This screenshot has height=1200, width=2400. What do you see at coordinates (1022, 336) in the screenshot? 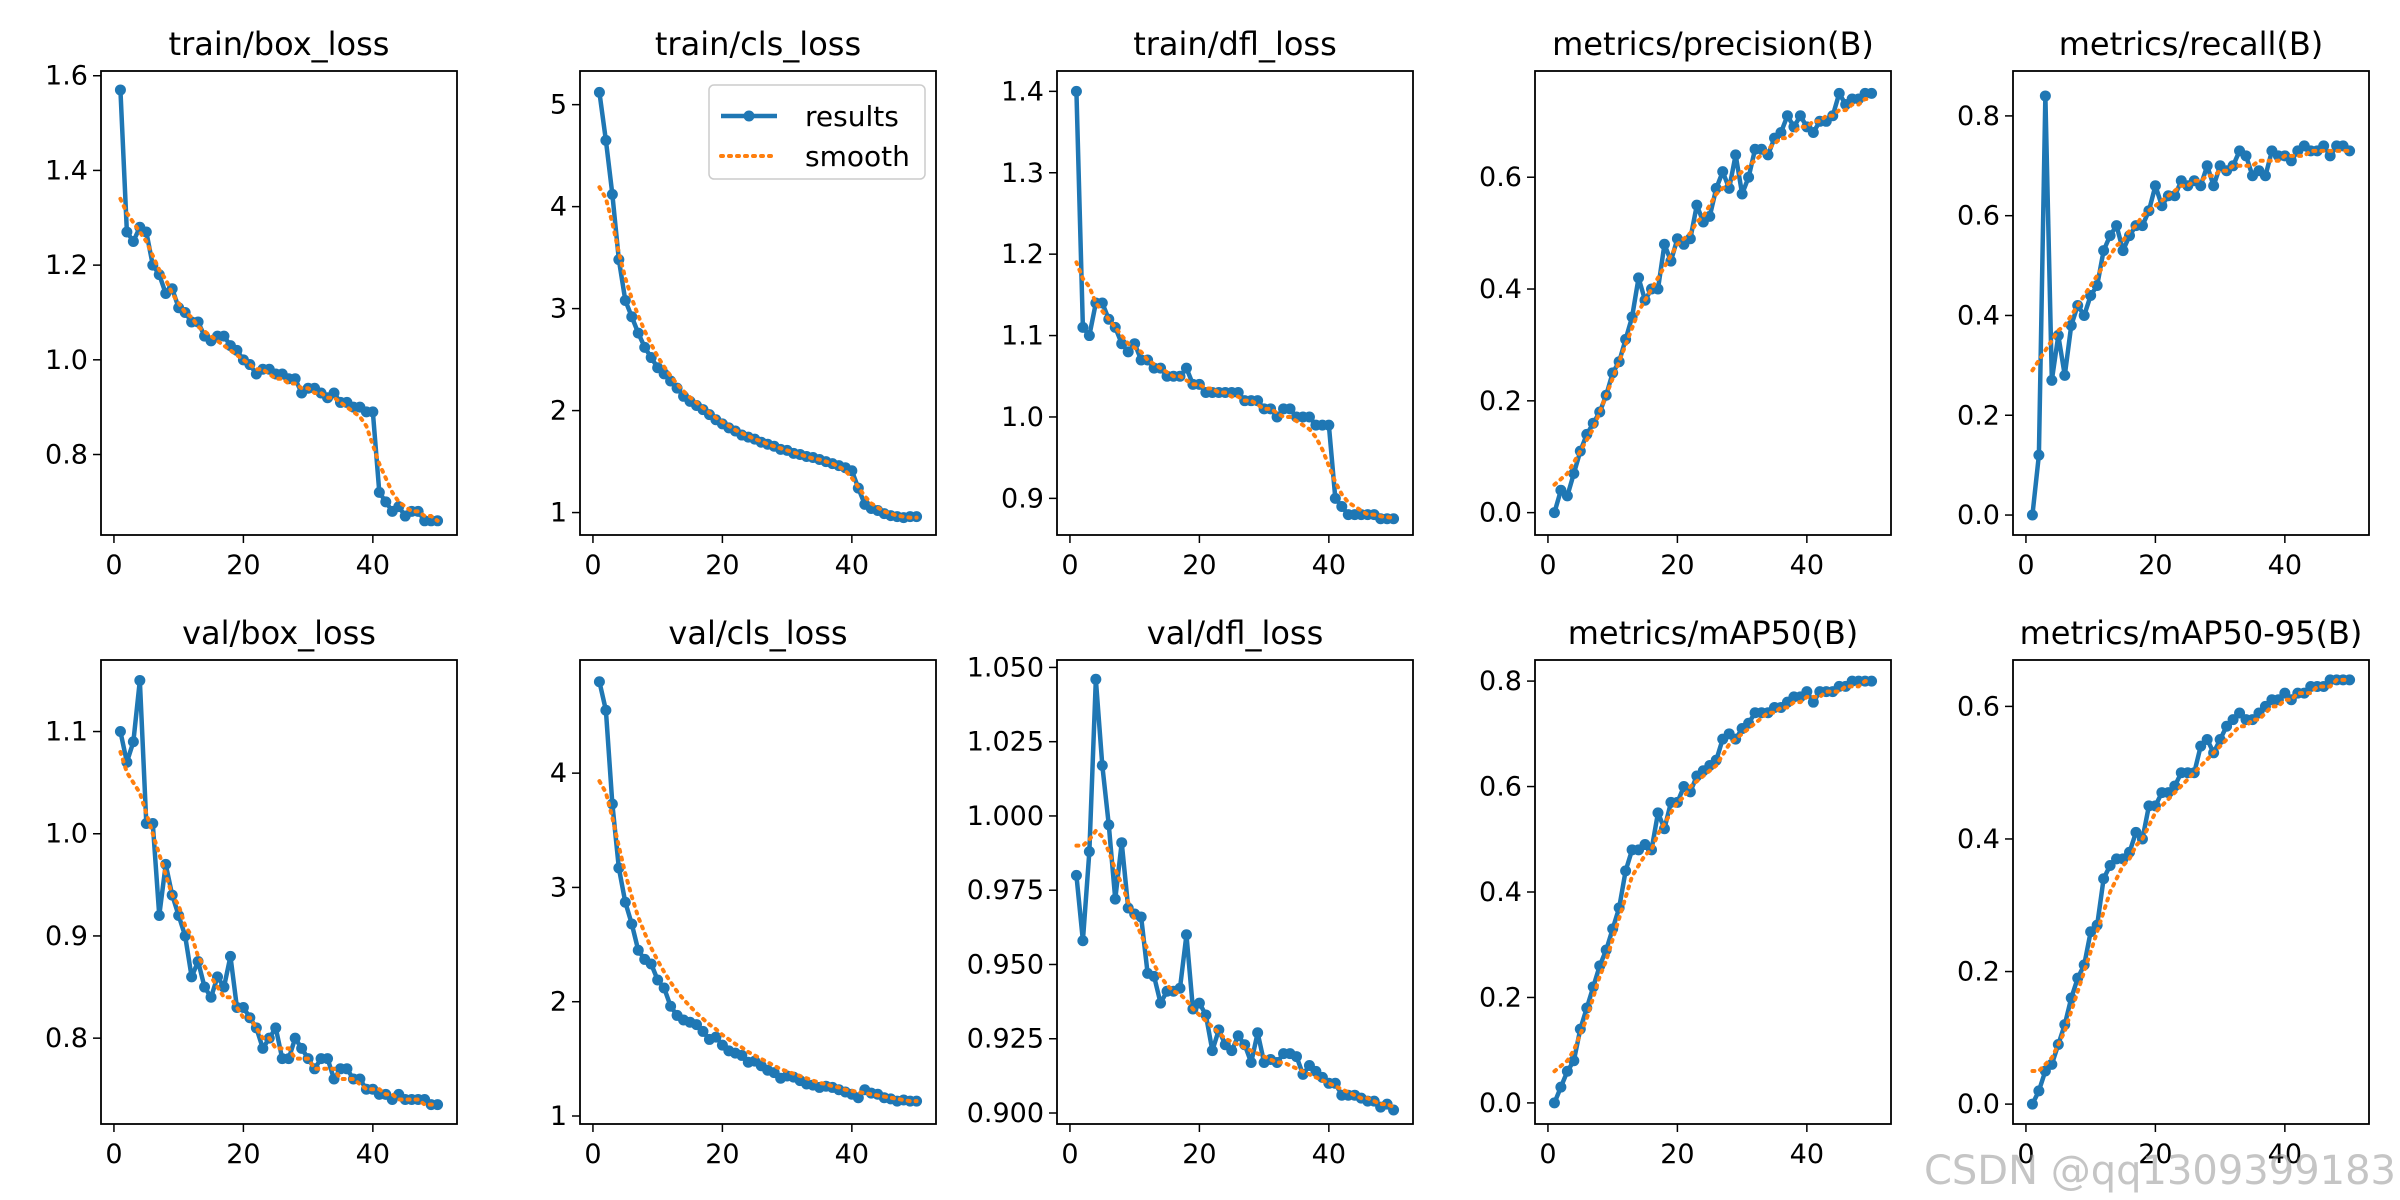
I see `y-tick-label: 1.1` at bounding box center [1022, 336].